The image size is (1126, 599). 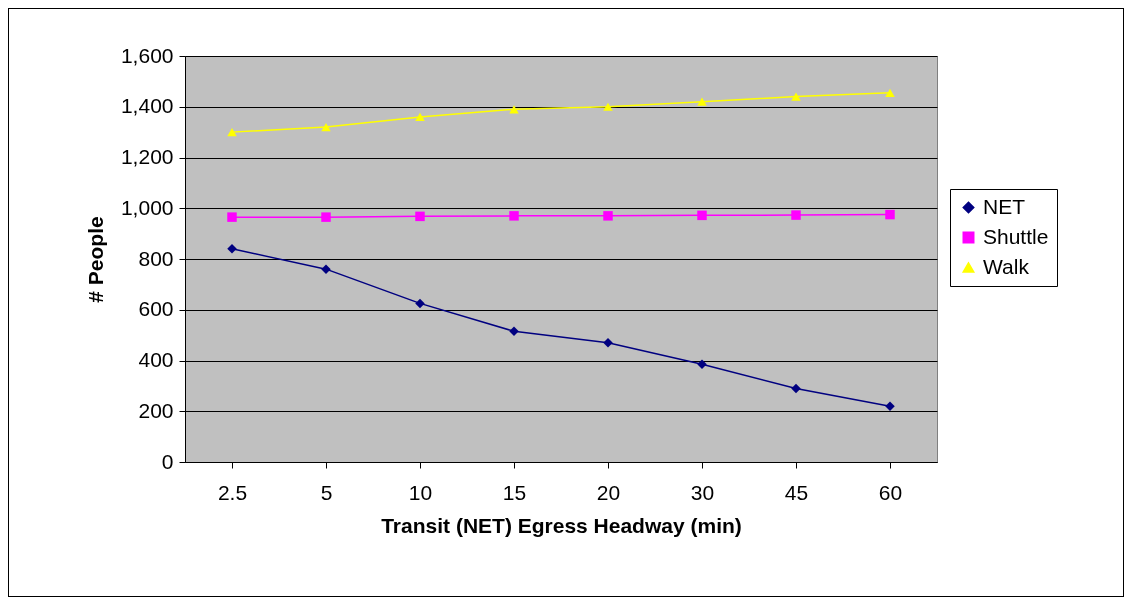 I want to click on x-tick-label: 60, so click(x=890, y=492).